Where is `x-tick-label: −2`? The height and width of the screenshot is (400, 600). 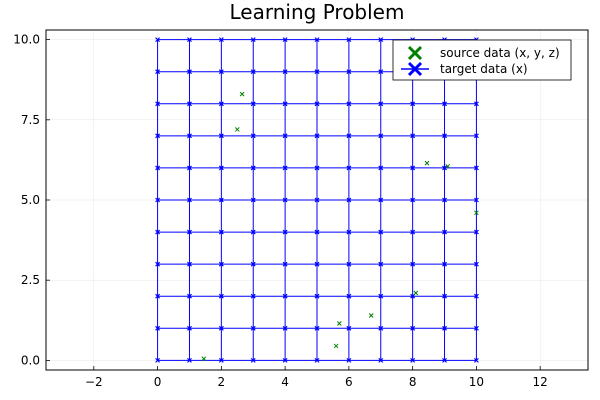
x-tick-label: −2 is located at coordinates (94, 382).